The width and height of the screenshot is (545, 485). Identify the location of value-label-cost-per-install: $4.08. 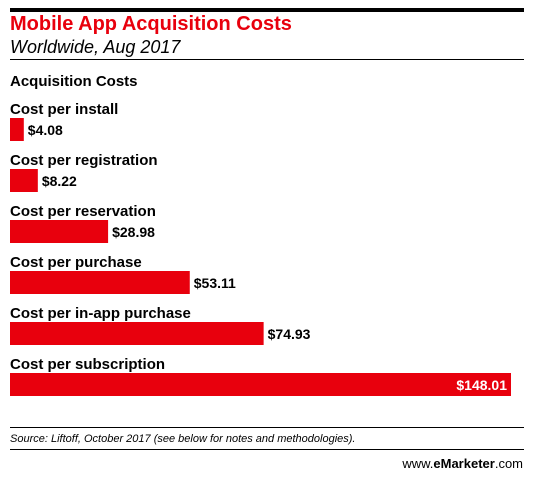
(45, 130).